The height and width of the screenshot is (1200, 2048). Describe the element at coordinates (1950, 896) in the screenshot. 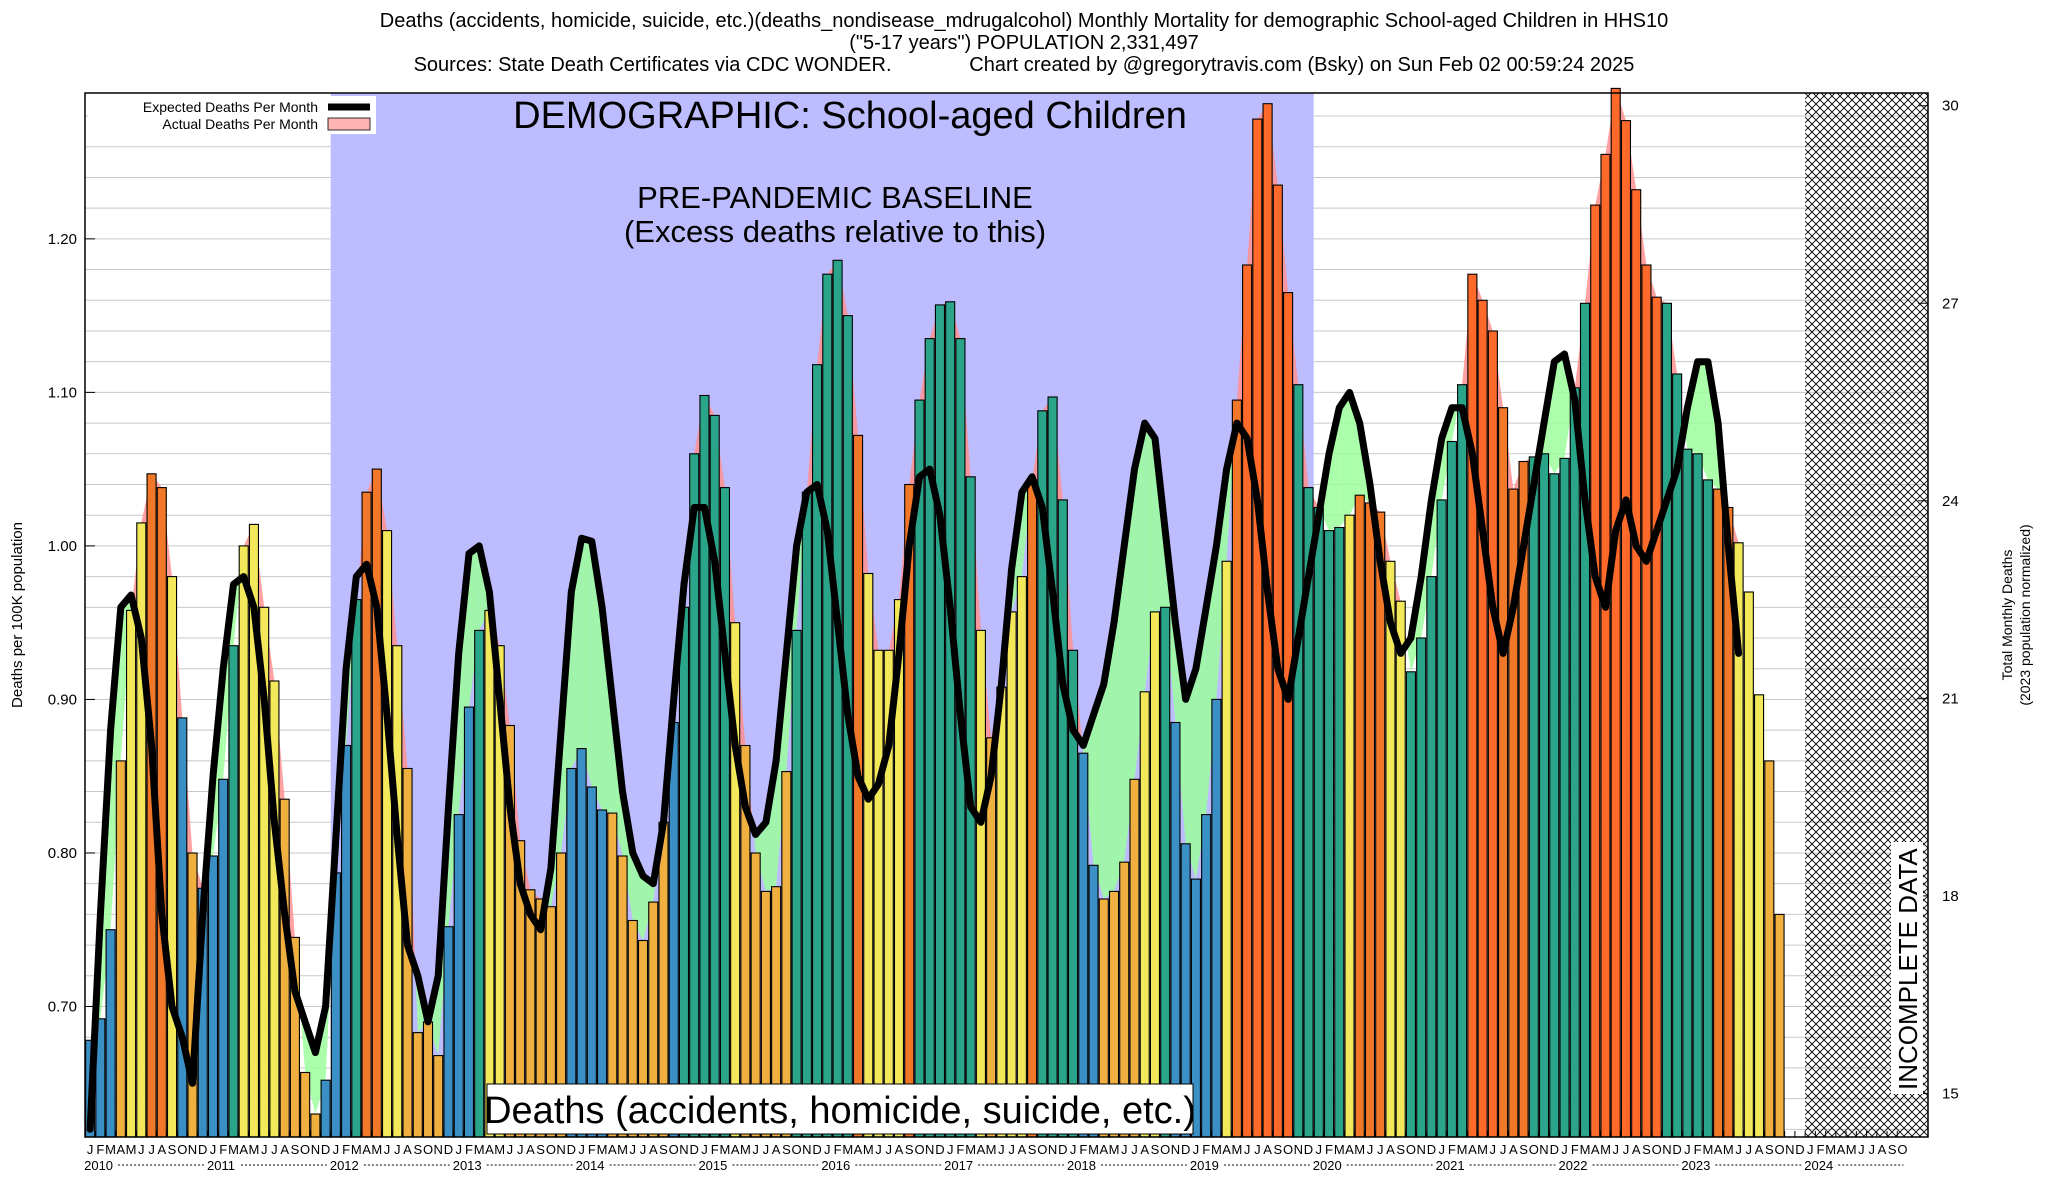

I see `y2-tick-label: 18` at that location.